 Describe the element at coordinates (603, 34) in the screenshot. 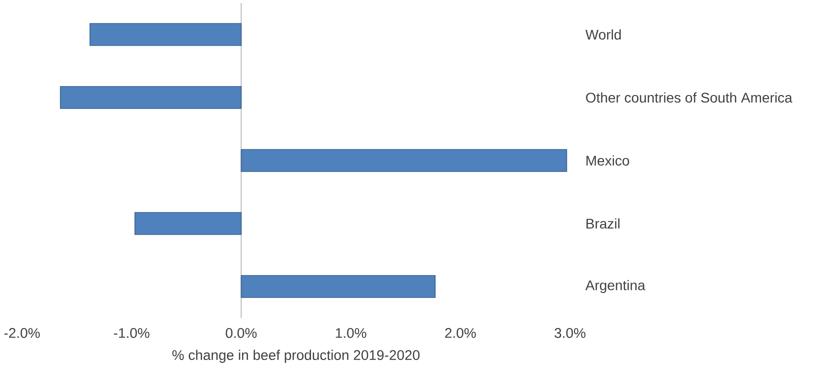

I see `y-tick-label: World` at that location.